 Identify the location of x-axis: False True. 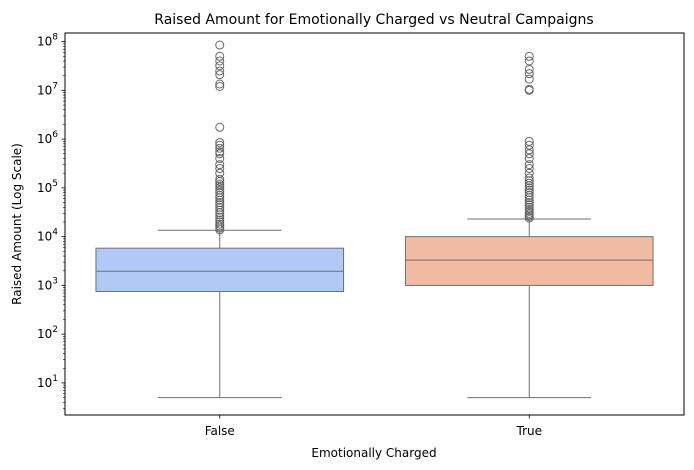
(373, 426).